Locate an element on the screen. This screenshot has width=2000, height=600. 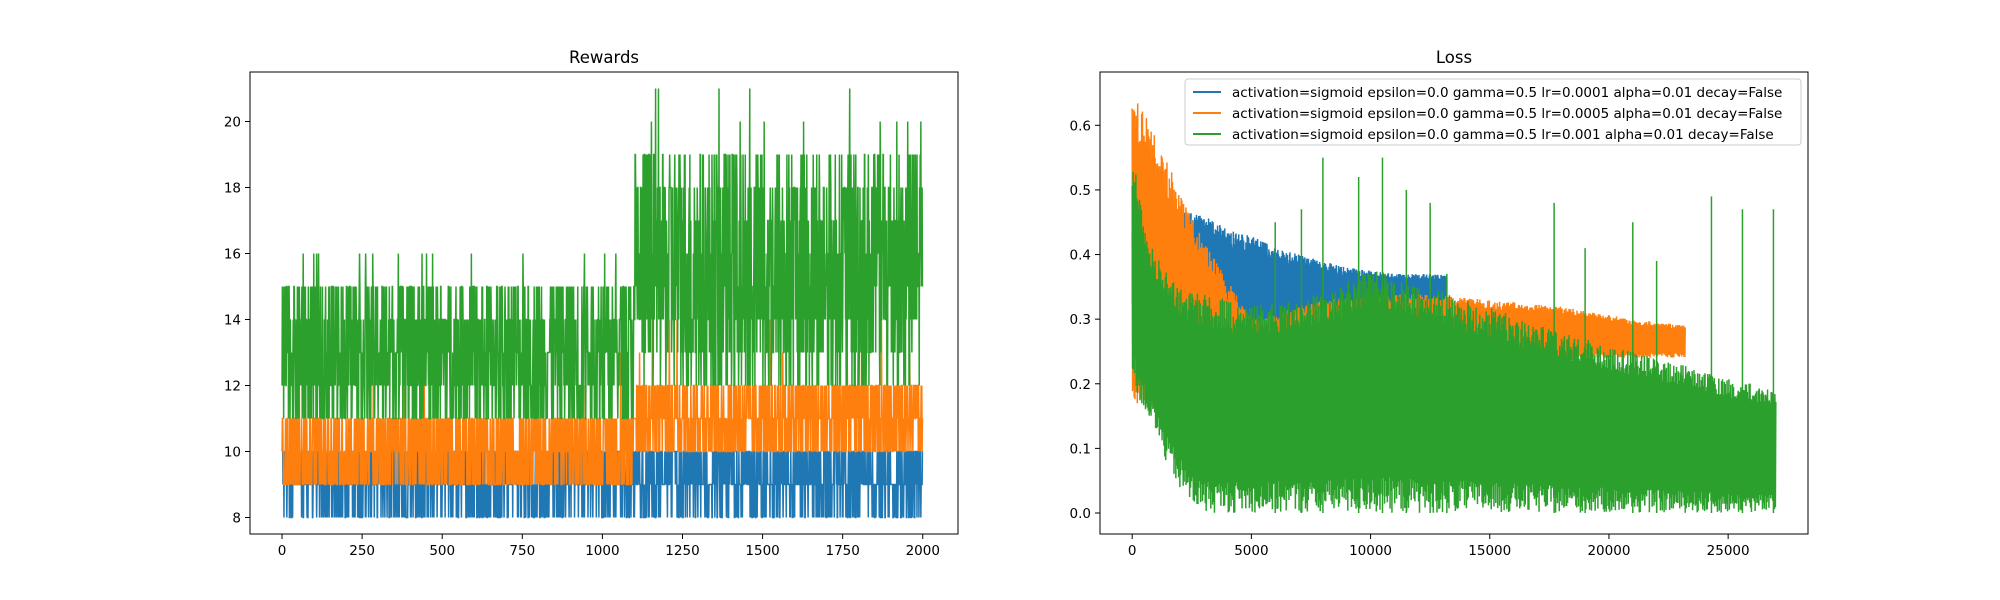
x-tick-label: 1500 is located at coordinates (762, 551).